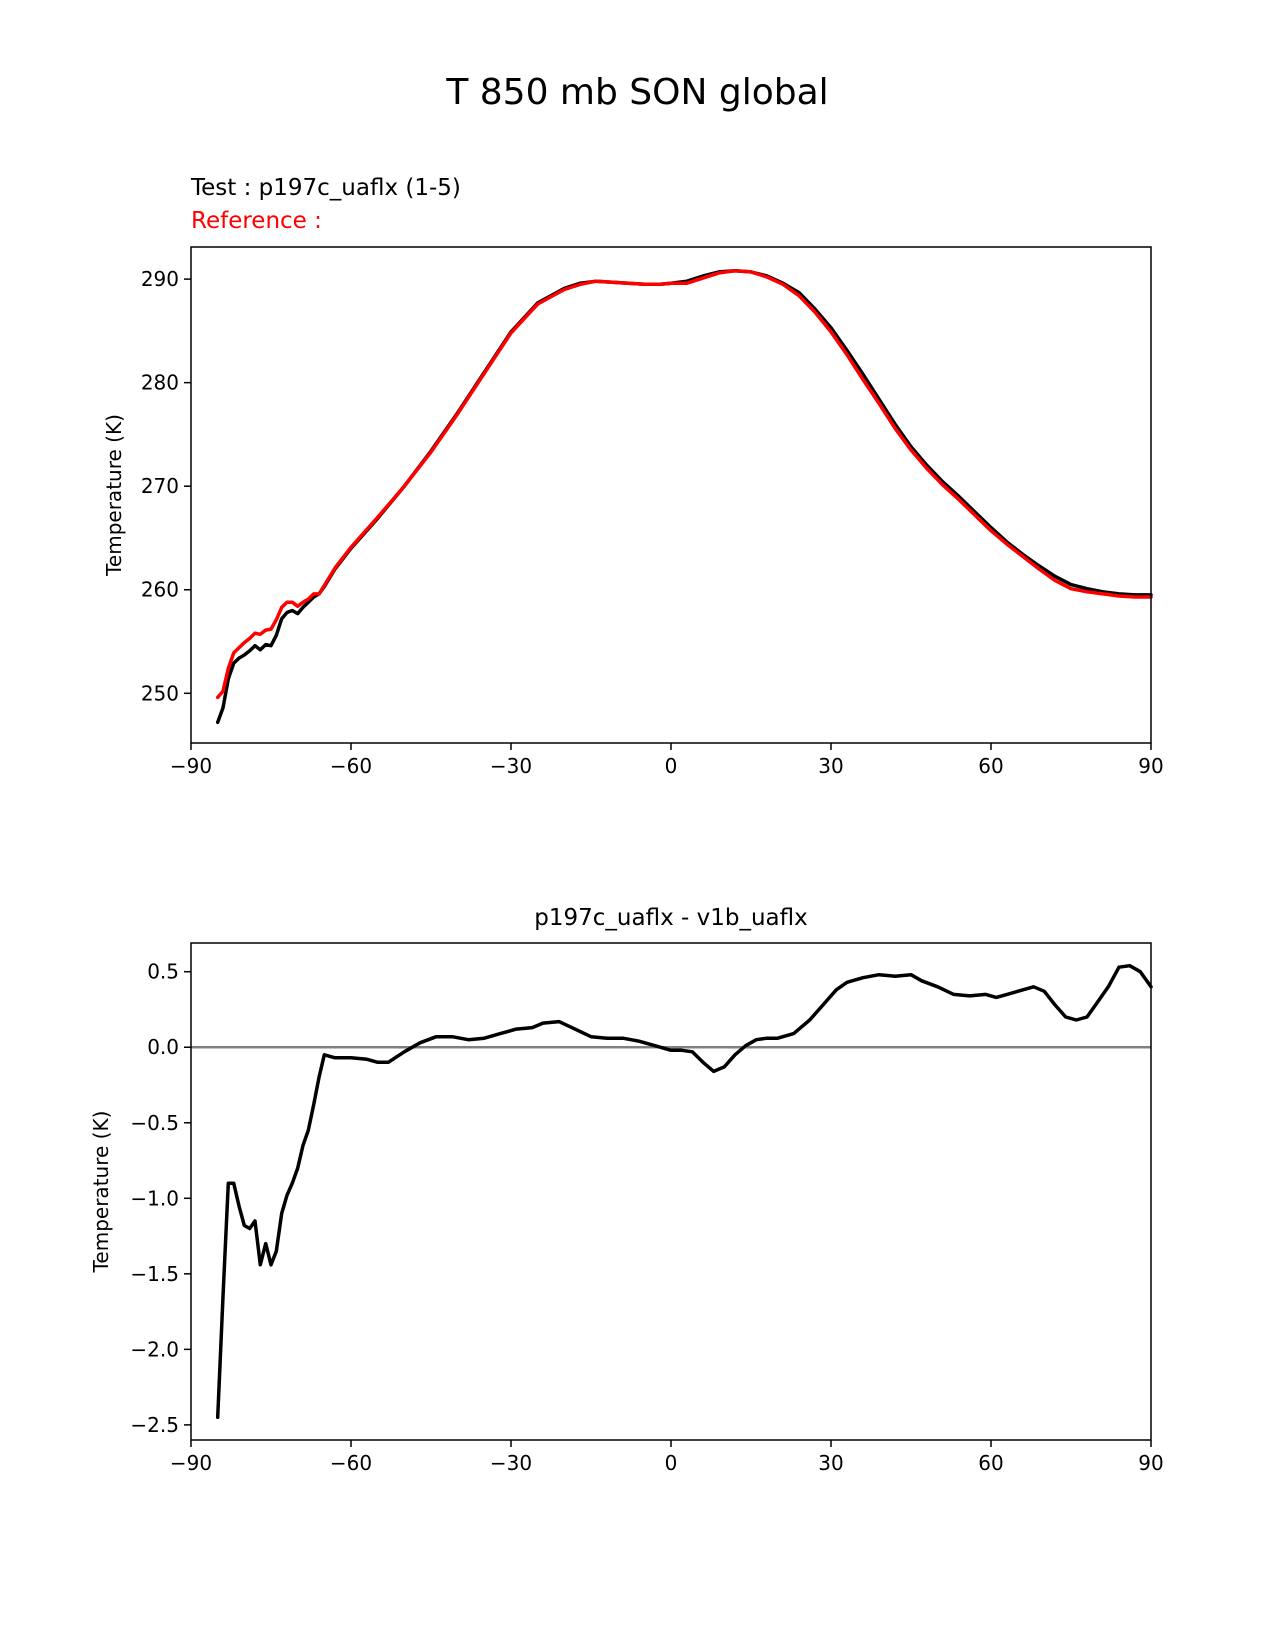  Describe the element at coordinates (154, 1274) in the screenshot. I see `y-tick-label: −1.5` at that location.